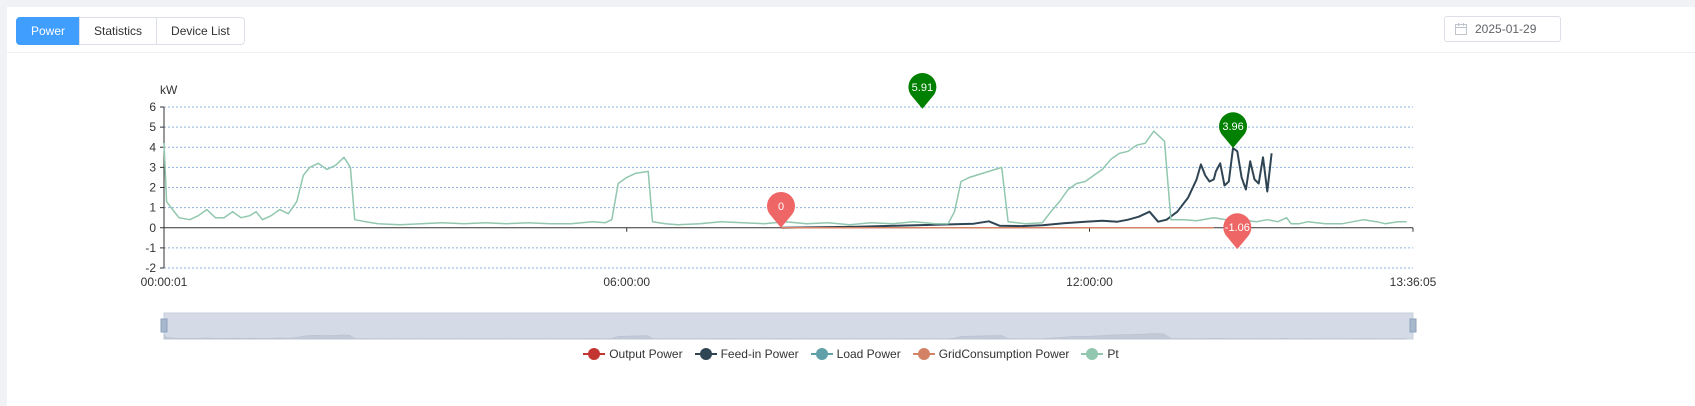 The image size is (1695, 406). I want to click on tab-statistics: Statistics, so click(118, 31).